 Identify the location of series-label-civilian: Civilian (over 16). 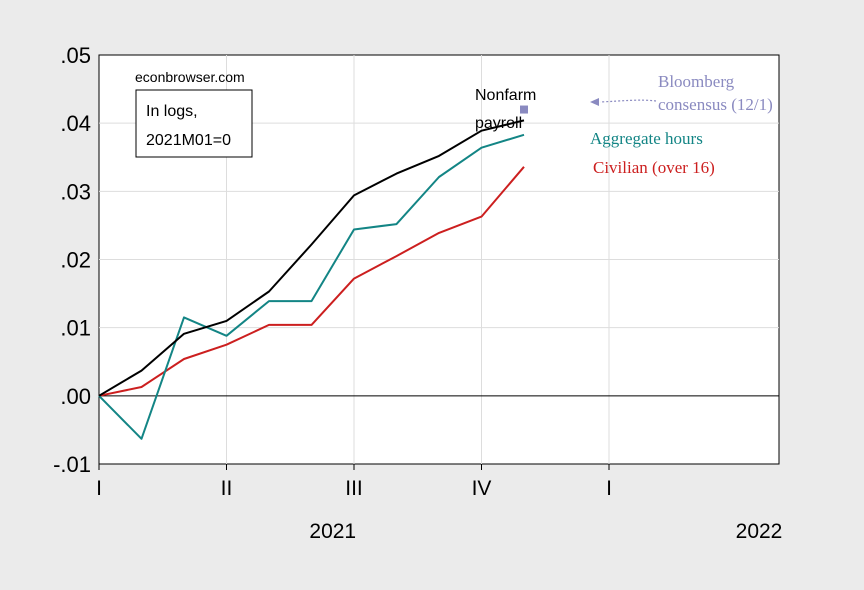
(654, 167).